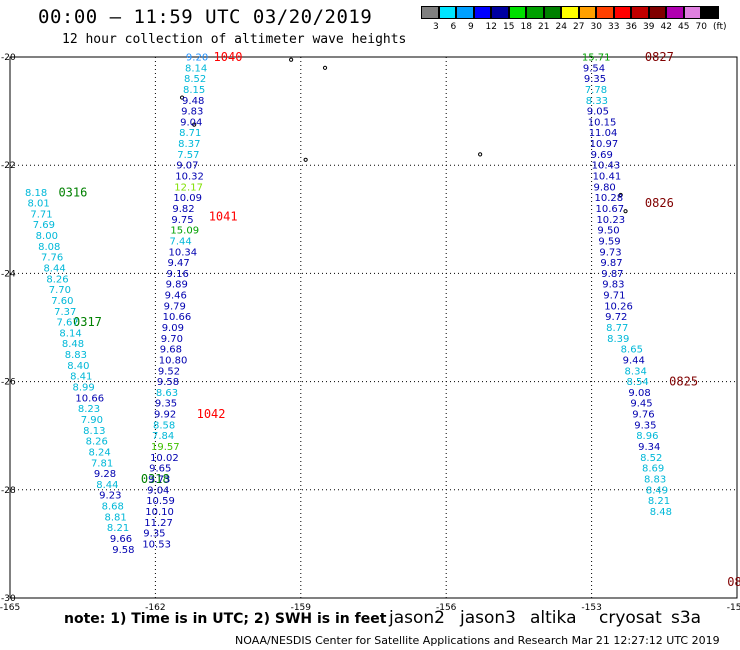  What do you see at coordinates (164, 458) in the screenshot?
I see `wave-height-point: 10.02` at bounding box center [164, 458].